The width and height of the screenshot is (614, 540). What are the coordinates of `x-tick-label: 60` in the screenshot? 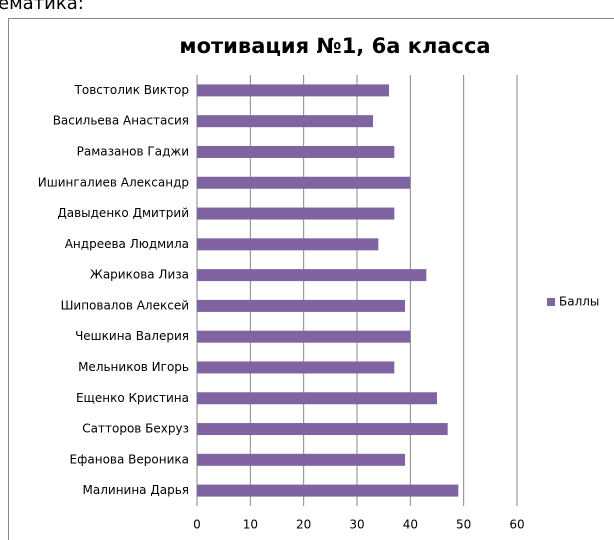 It's located at (516, 525).